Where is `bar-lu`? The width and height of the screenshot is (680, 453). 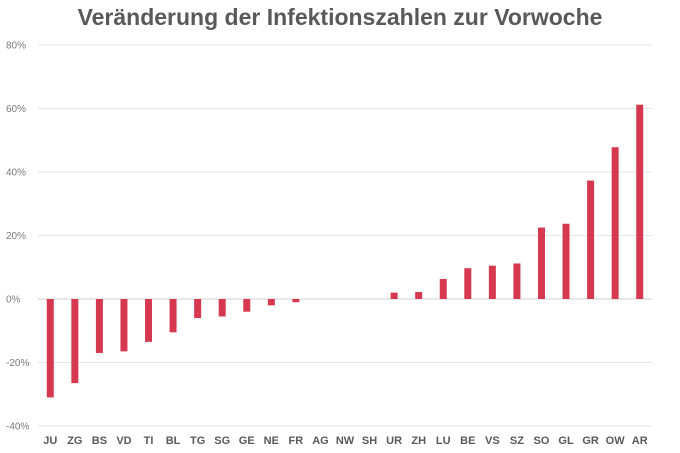
bar-lu is located at coordinates (443, 288).